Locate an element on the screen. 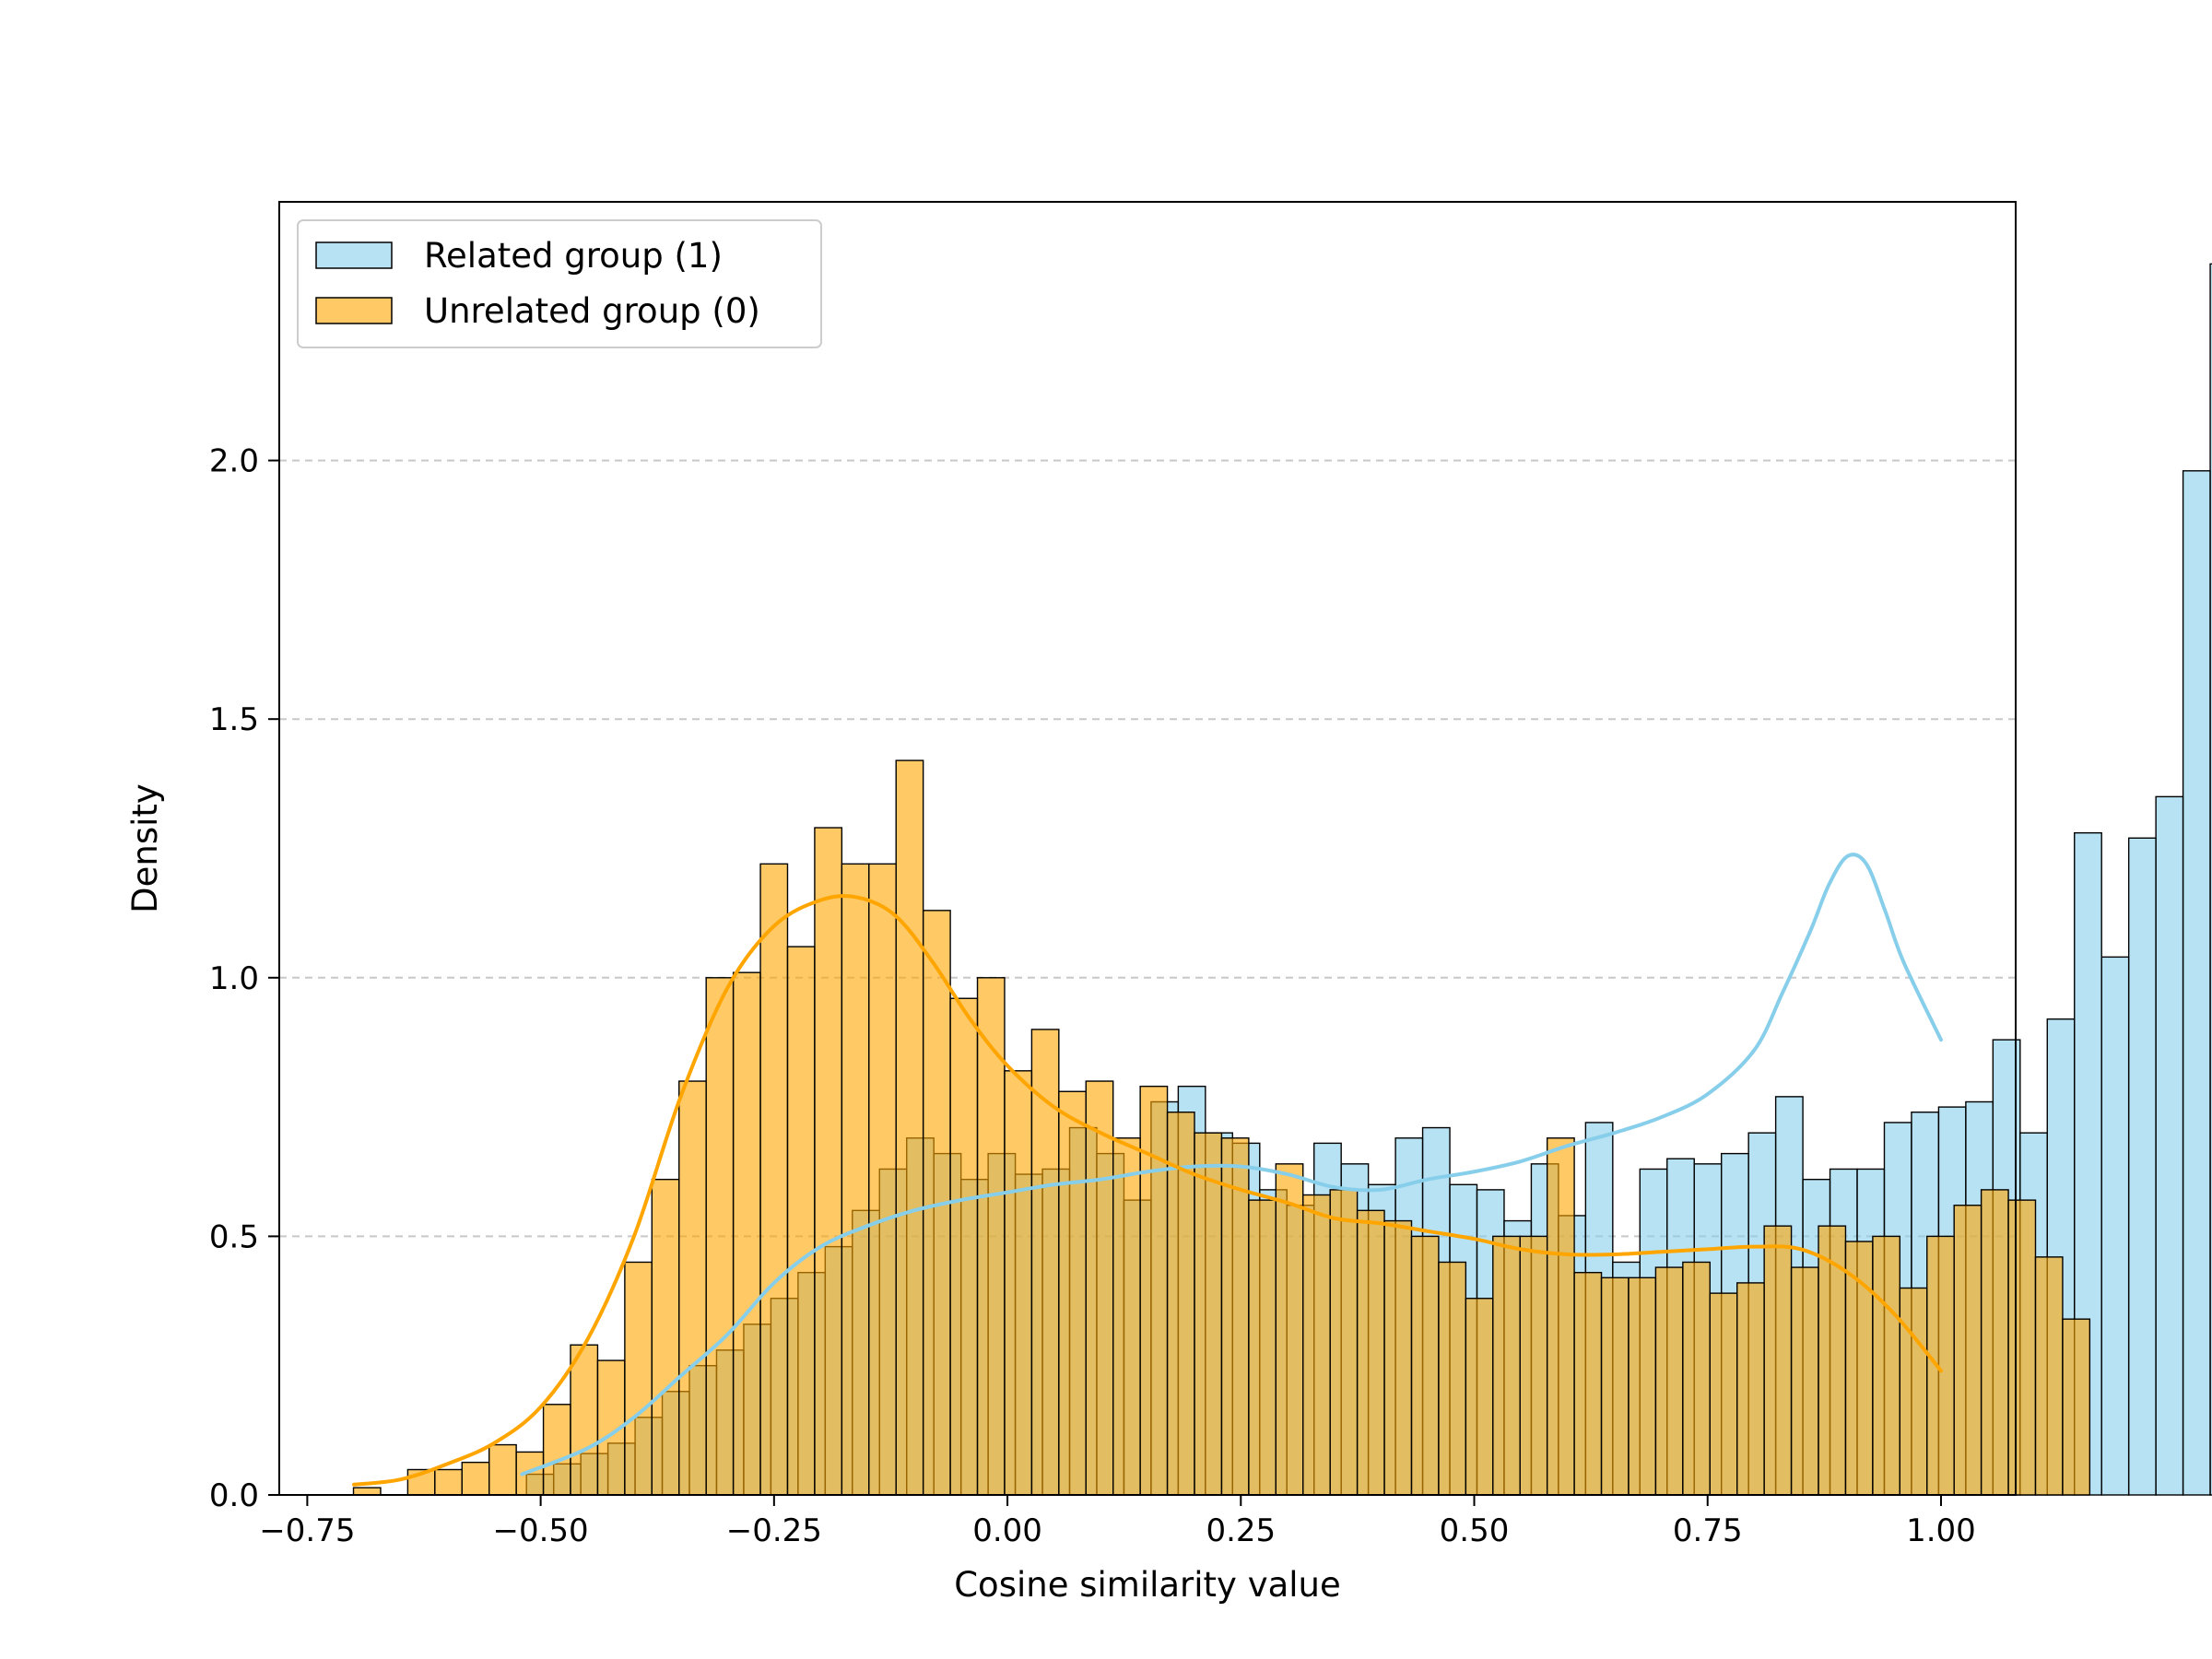 The width and height of the screenshot is (2212, 1659). y-axis-label: Density is located at coordinates (145, 848).